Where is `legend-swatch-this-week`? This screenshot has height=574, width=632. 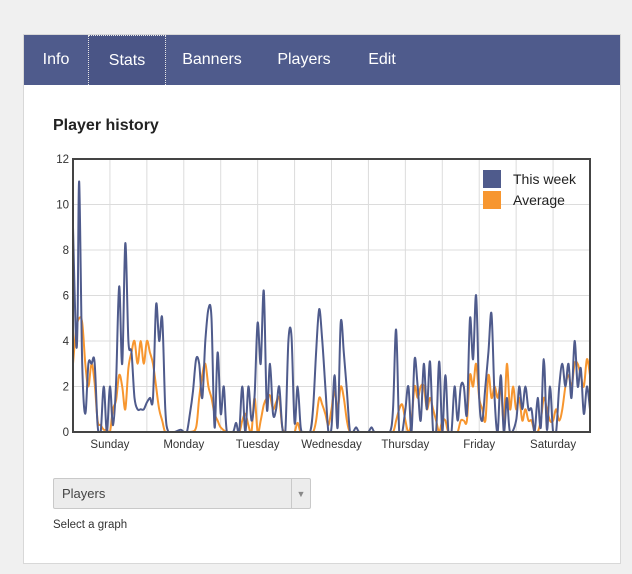
legend-swatch-this-week is located at coordinates (492, 179).